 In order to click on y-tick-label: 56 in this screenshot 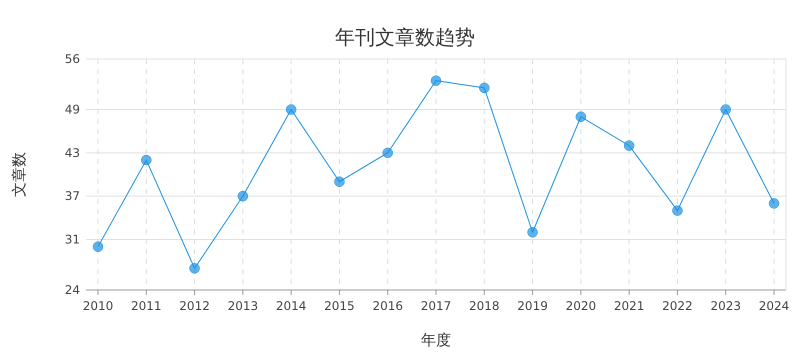, I will do `click(72, 59)`.